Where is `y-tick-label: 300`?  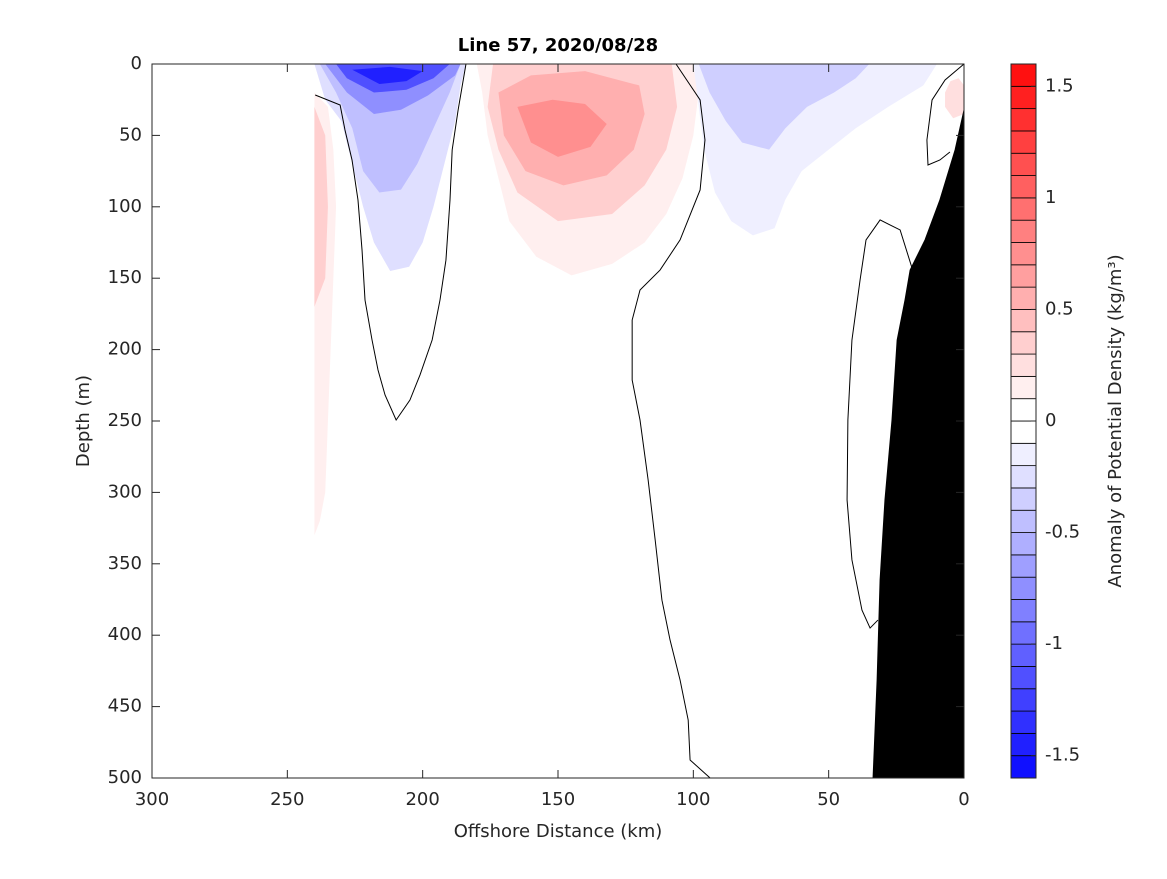 y-tick-label: 300 is located at coordinates (125, 491).